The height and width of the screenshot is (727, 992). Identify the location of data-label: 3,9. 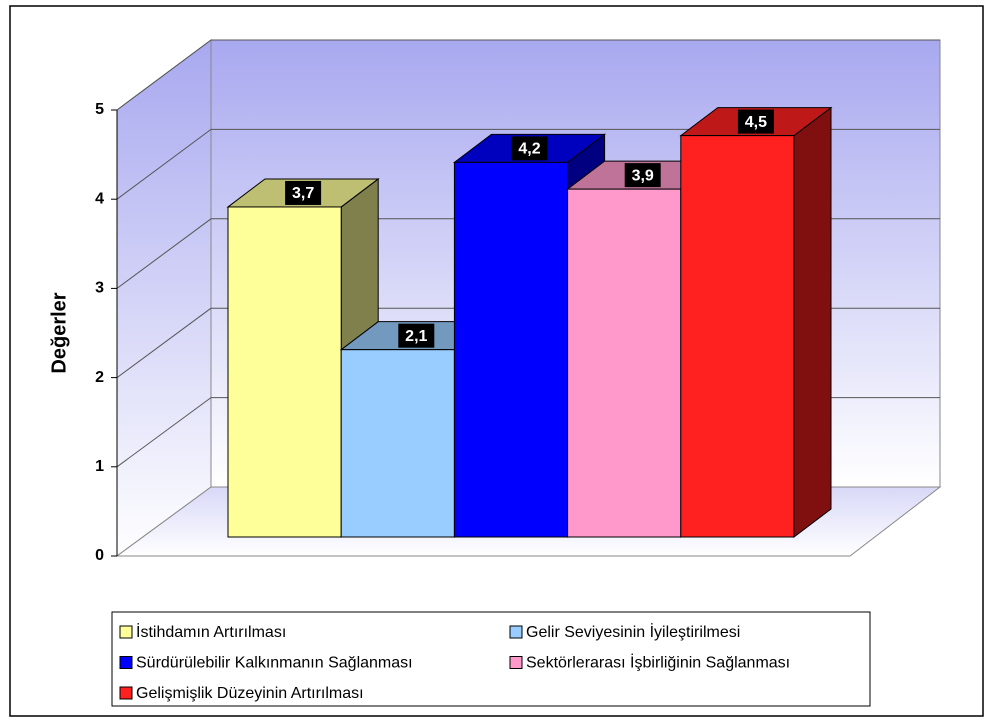
(643, 175).